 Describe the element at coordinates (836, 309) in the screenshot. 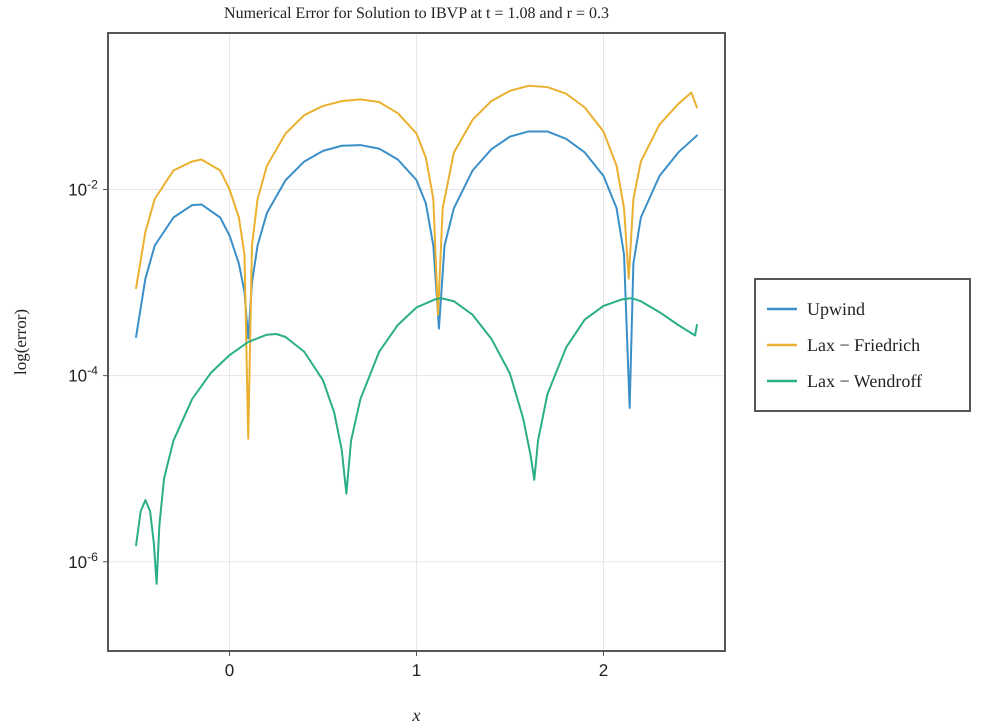

I see `legend-label: Upwind` at that location.